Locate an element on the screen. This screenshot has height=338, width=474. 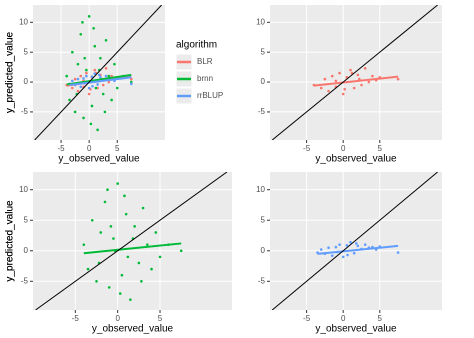
y-axis-title: y_predicted_value is located at coordinates (10, 241).